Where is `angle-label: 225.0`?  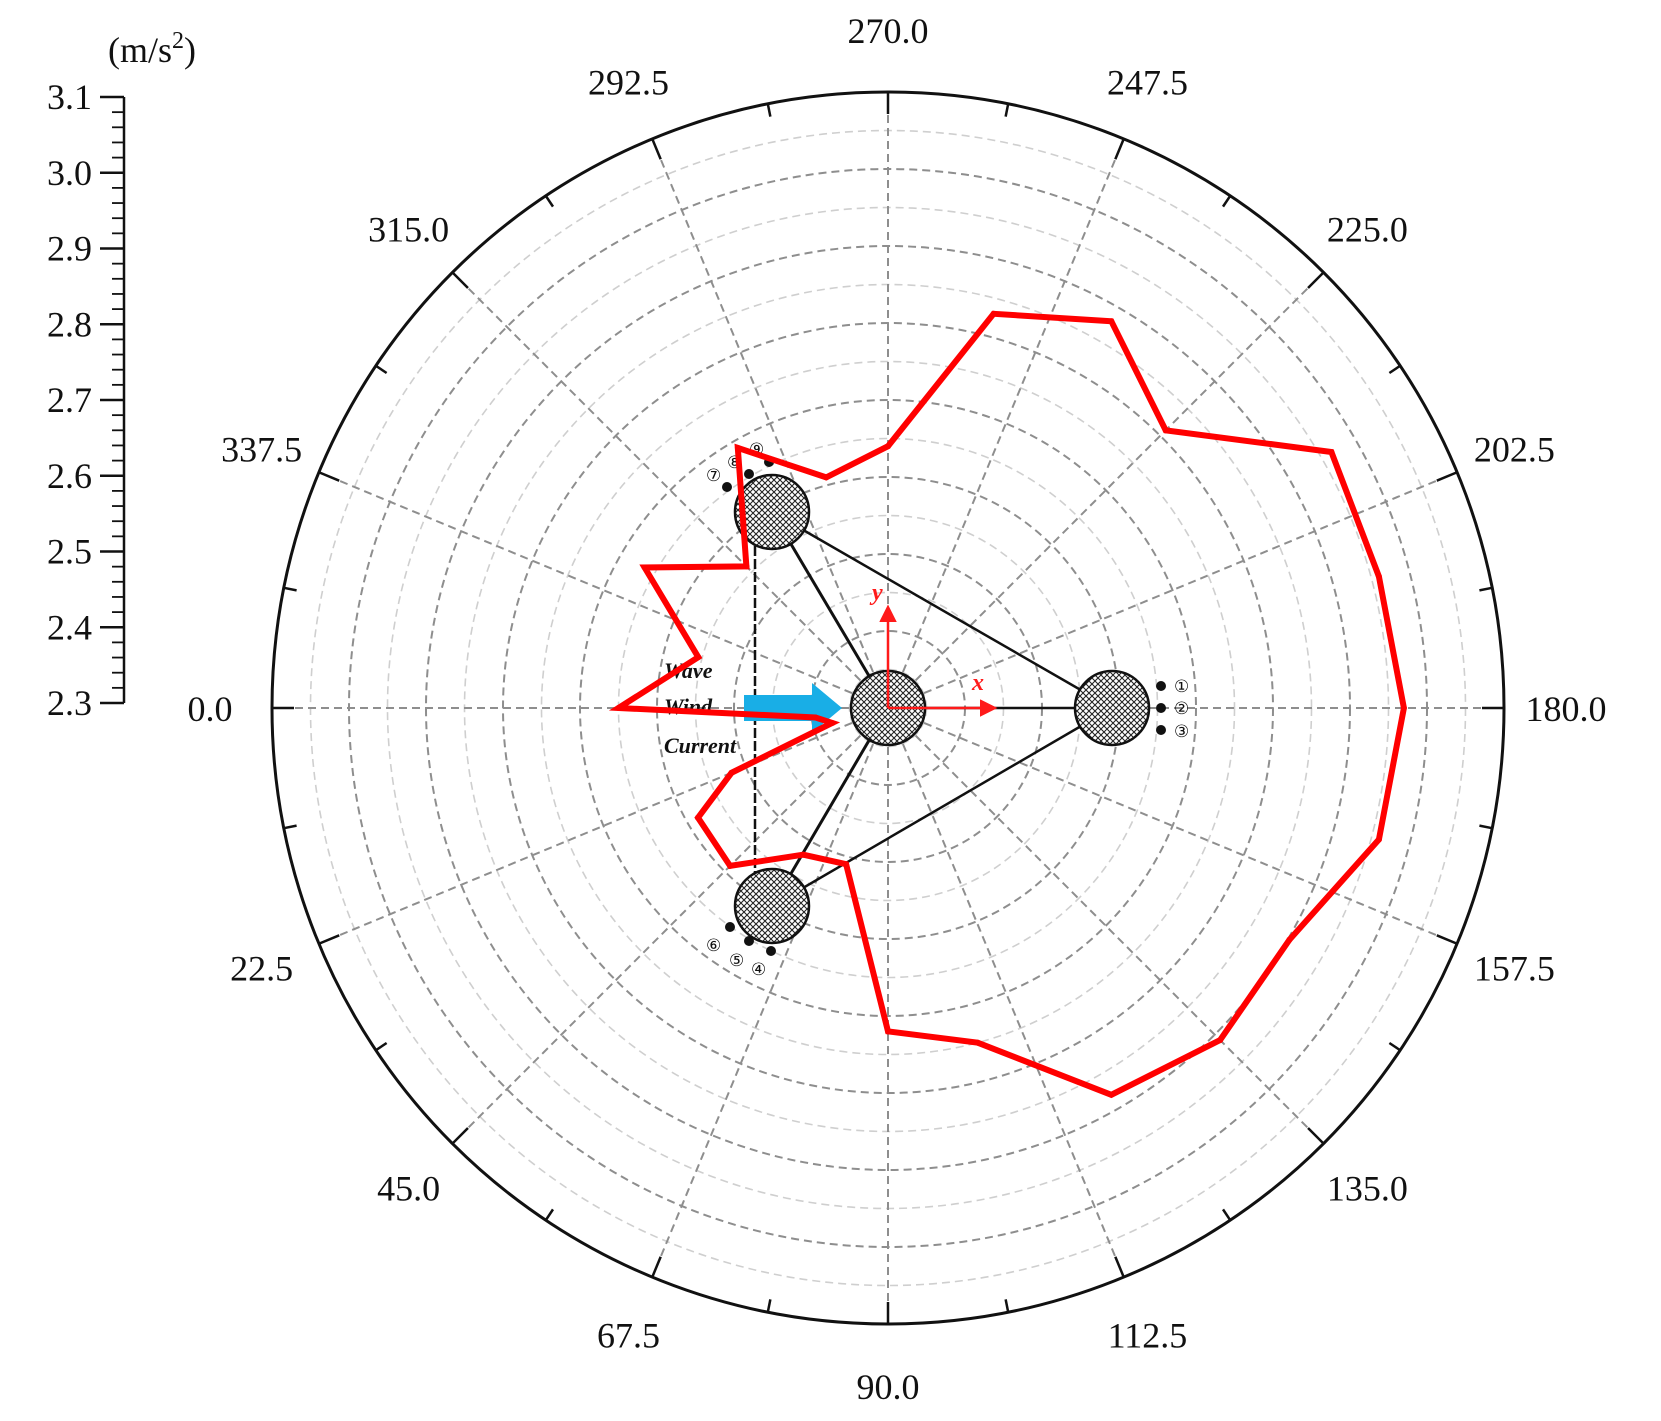
angle-label: 225.0 is located at coordinates (1367, 230).